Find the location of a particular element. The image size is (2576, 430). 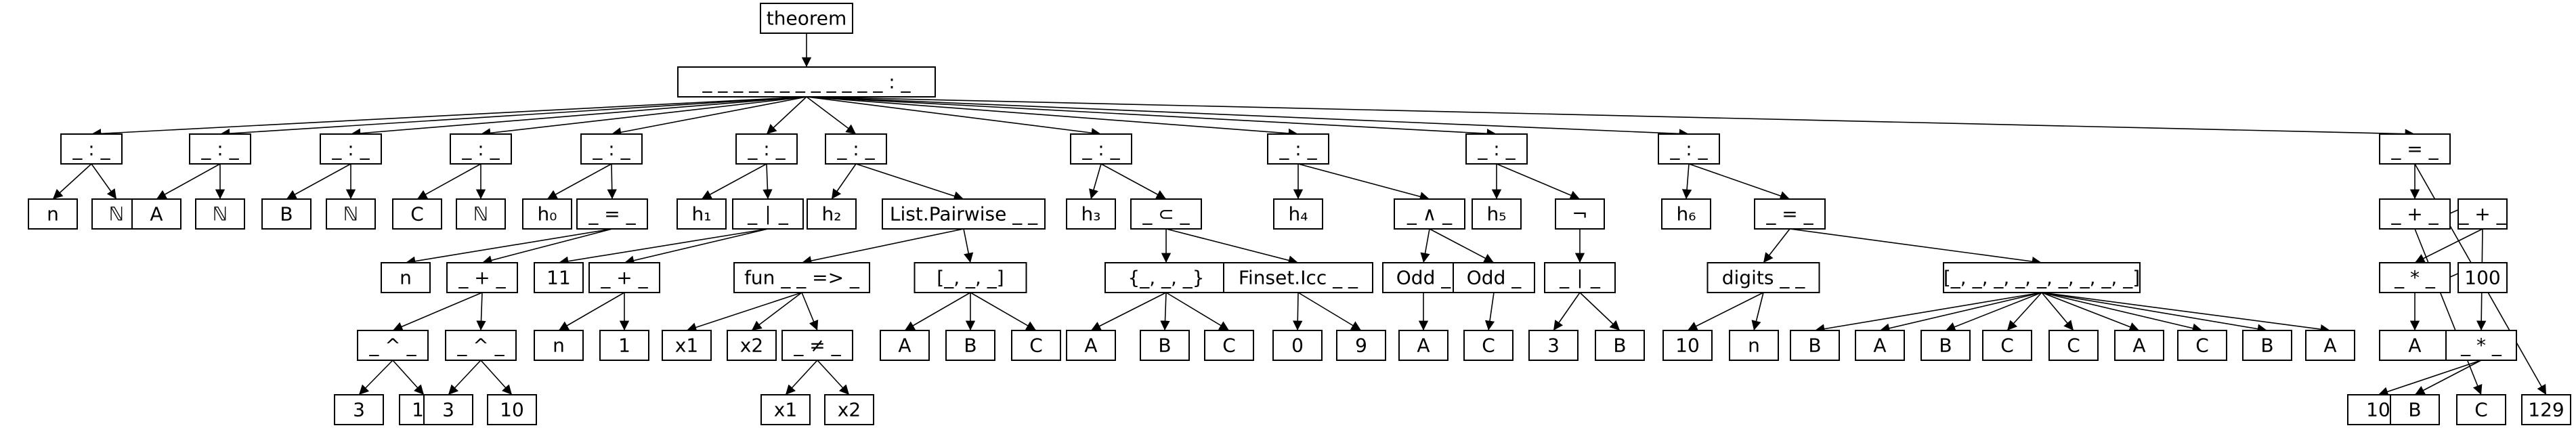

node-3: 3 is located at coordinates (448, 409).